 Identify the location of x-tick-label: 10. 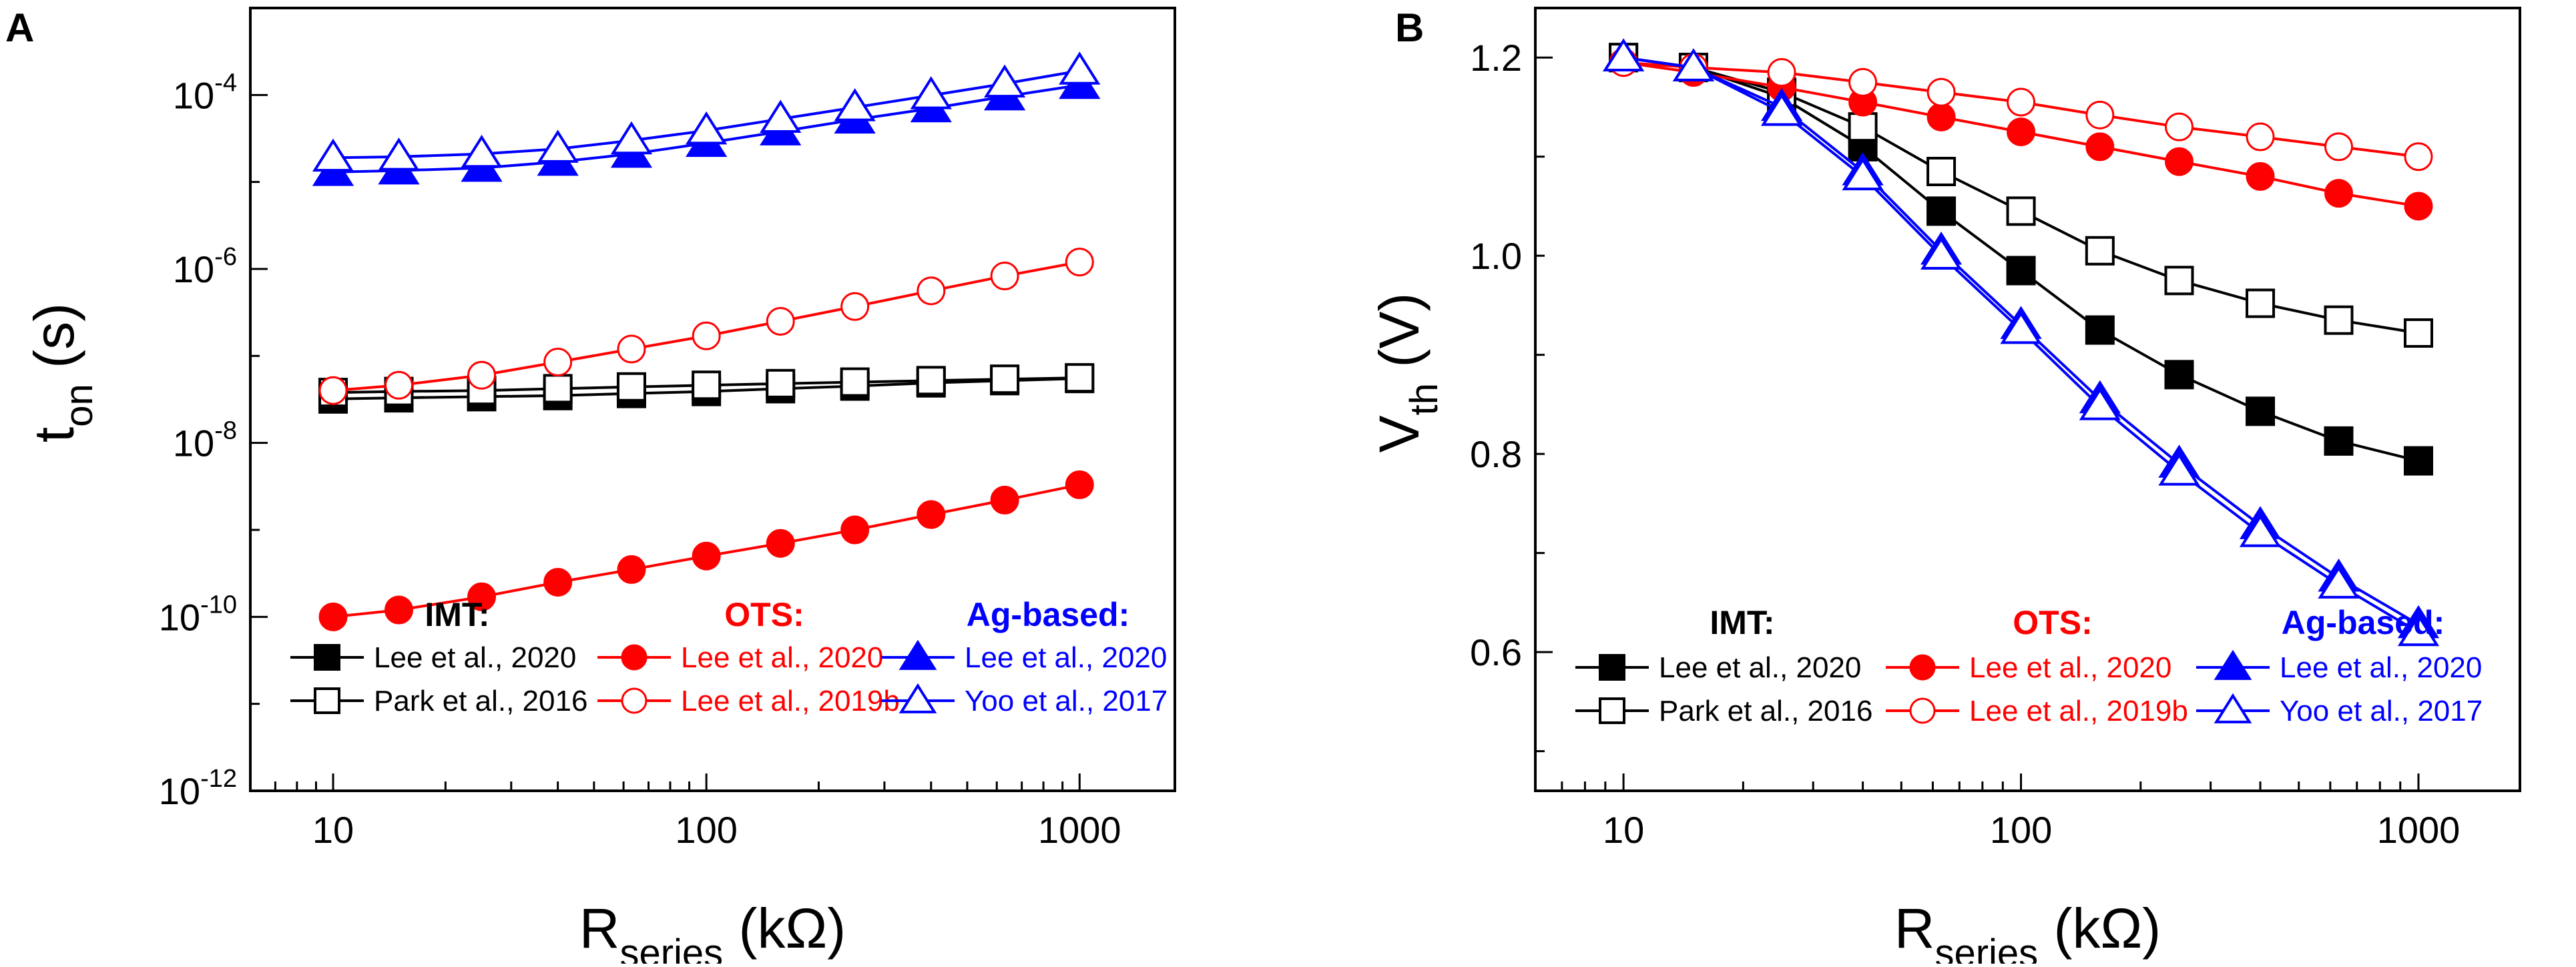
(333, 830).